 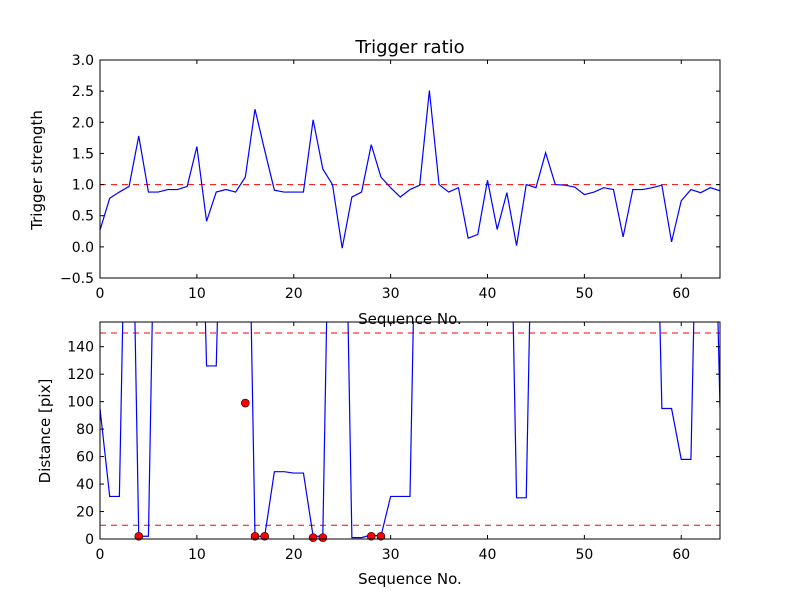 I want to click on y-tick-label: 2.0, so click(x=83, y=123).